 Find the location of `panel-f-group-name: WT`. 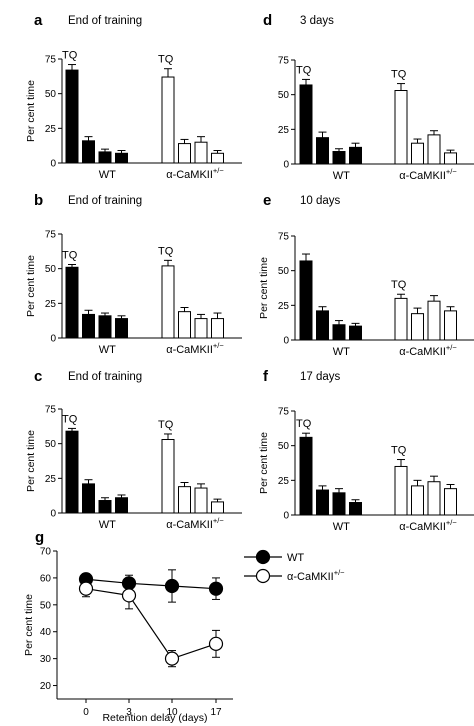

panel-f-group-name: WT is located at coordinates (341, 527).